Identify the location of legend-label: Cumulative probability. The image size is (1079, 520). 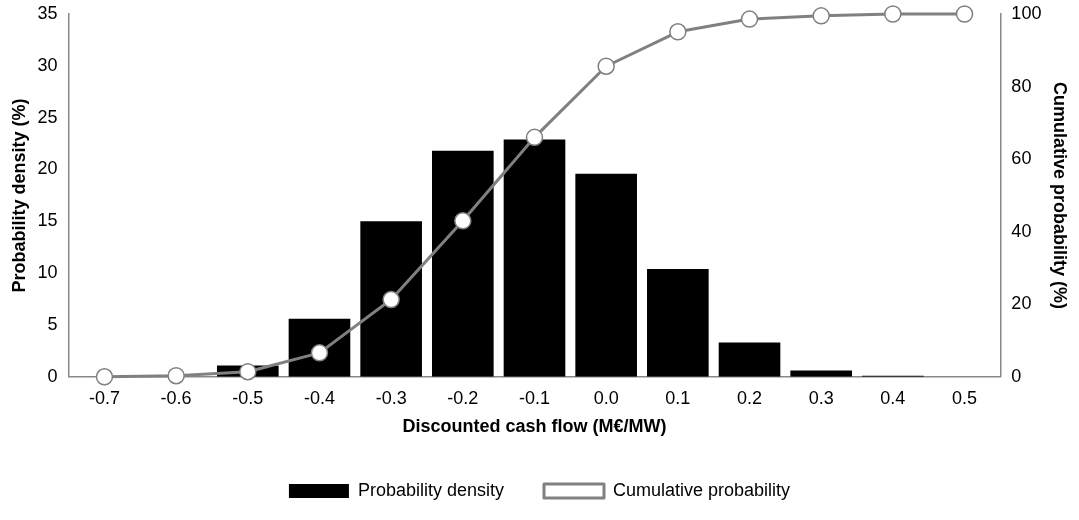
(702, 489).